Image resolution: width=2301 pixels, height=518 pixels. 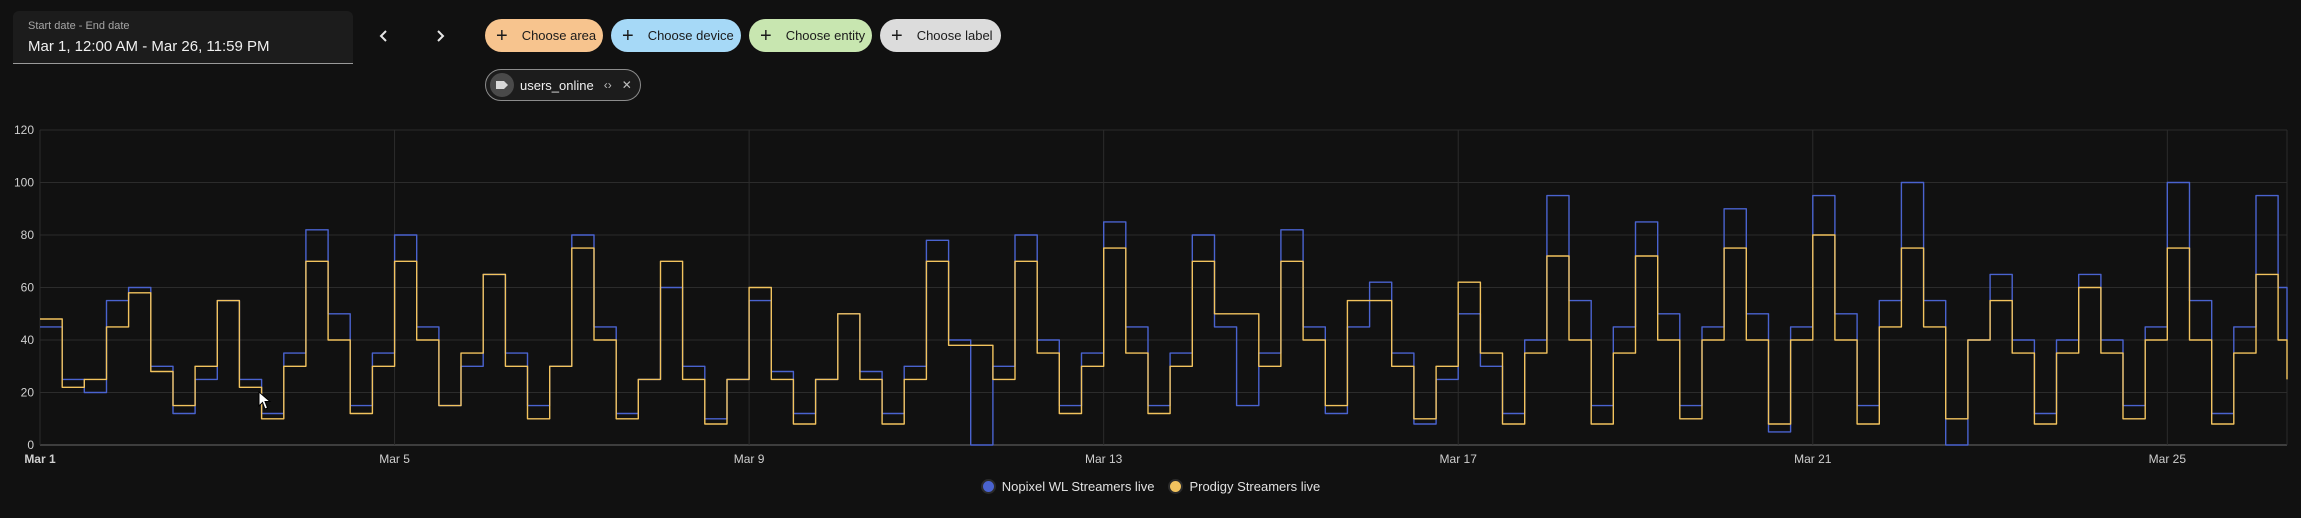 I want to click on choose-device-label: Choose device, so click(x=690, y=35).